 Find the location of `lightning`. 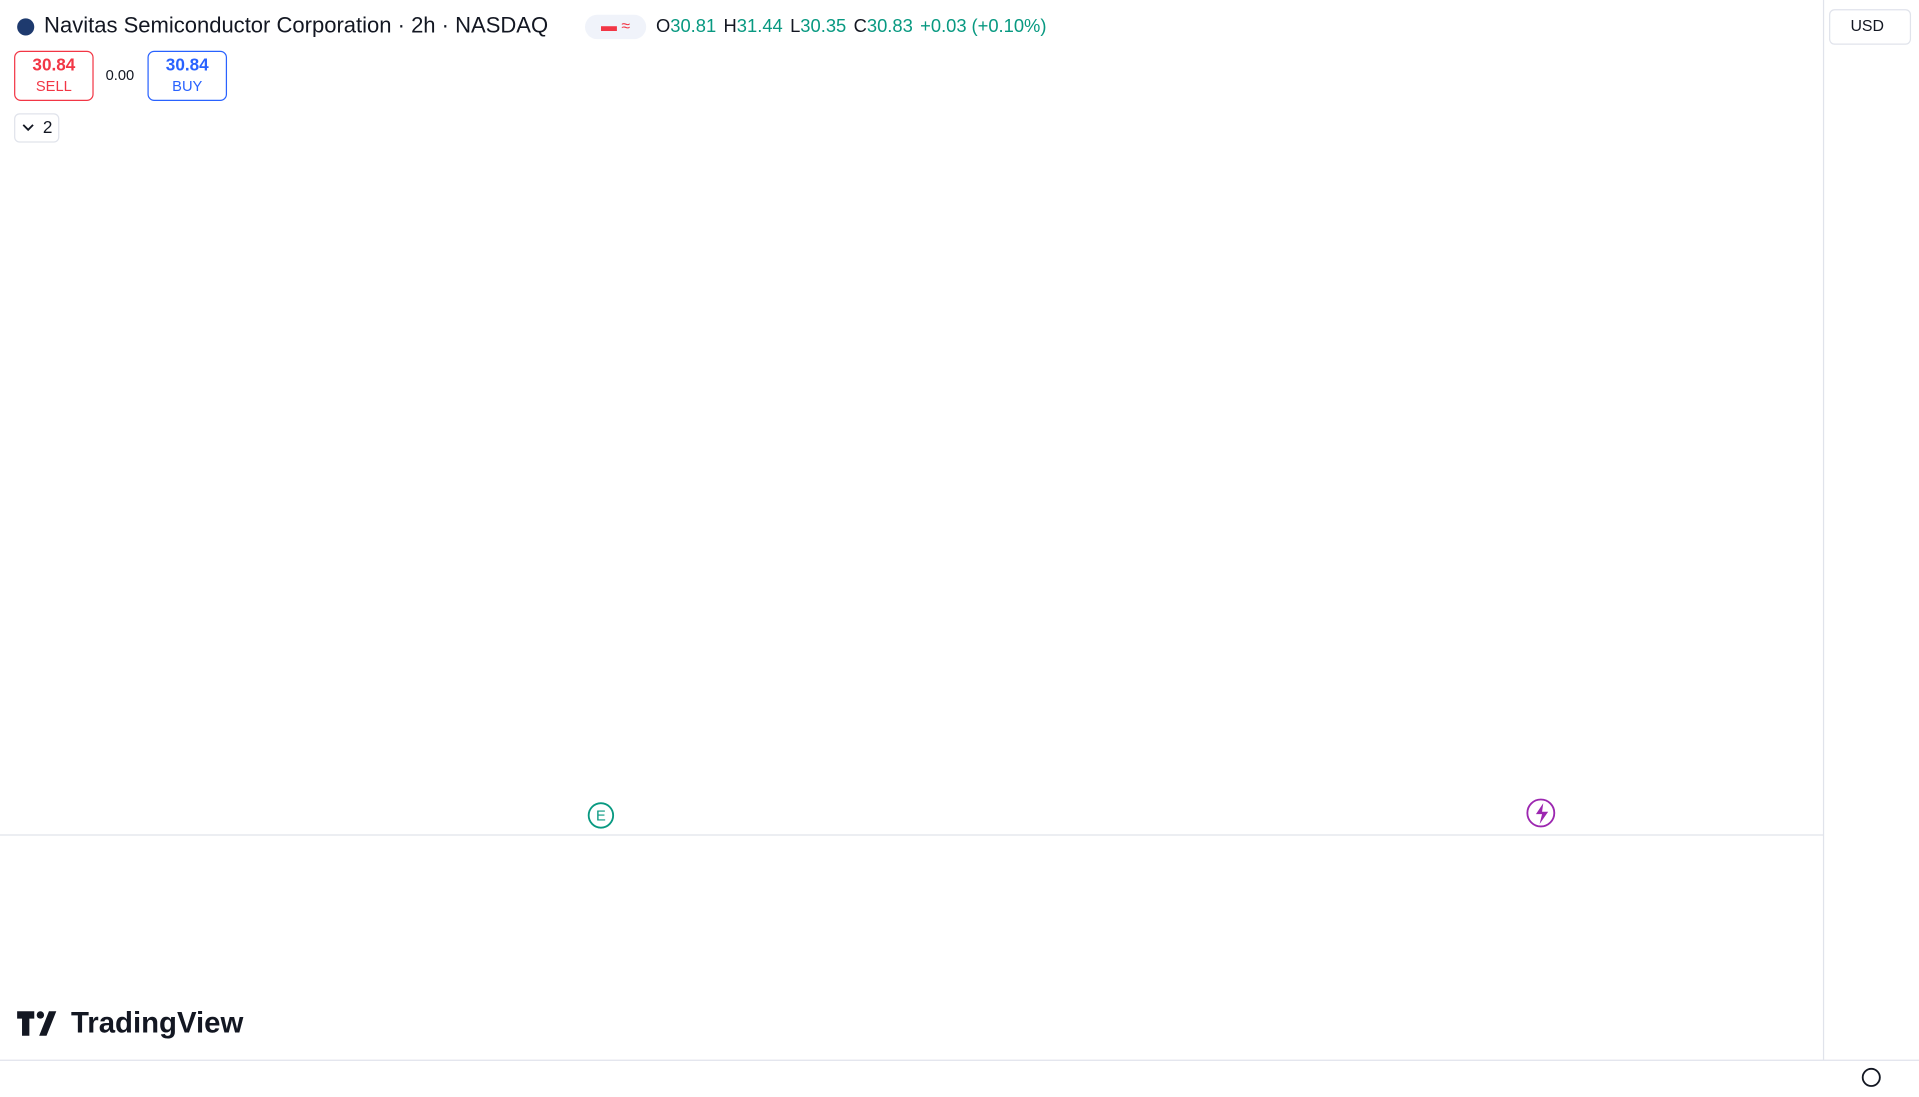

lightning is located at coordinates (1542, 813).